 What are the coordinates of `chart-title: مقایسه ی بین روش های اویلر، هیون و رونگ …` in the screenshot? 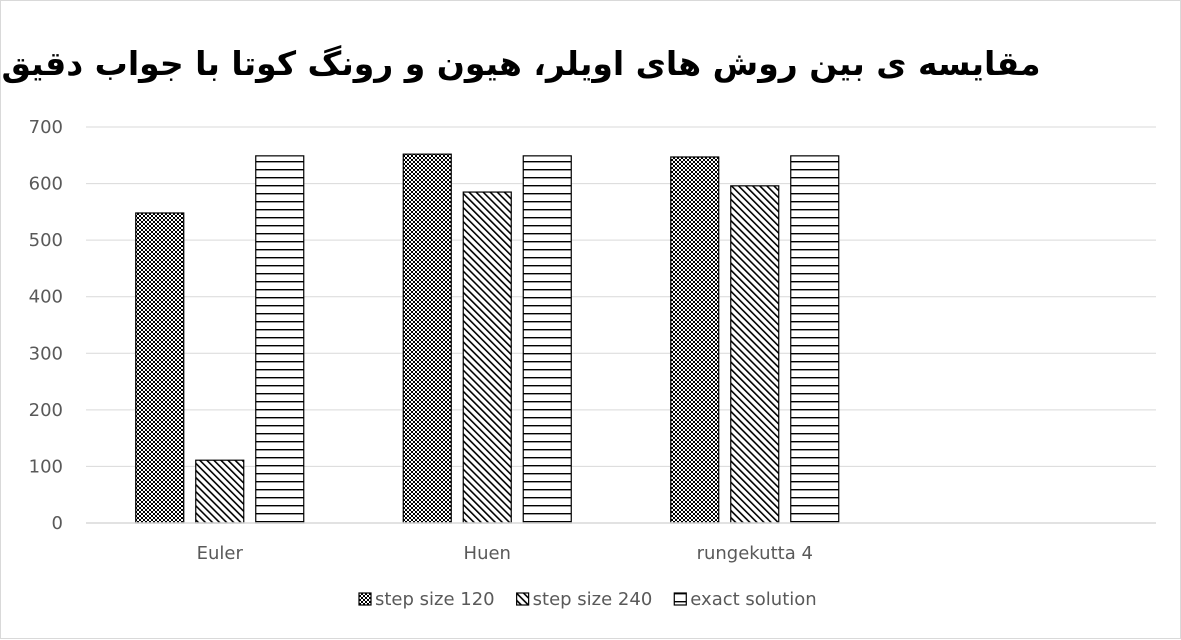 It's located at (520, 64).